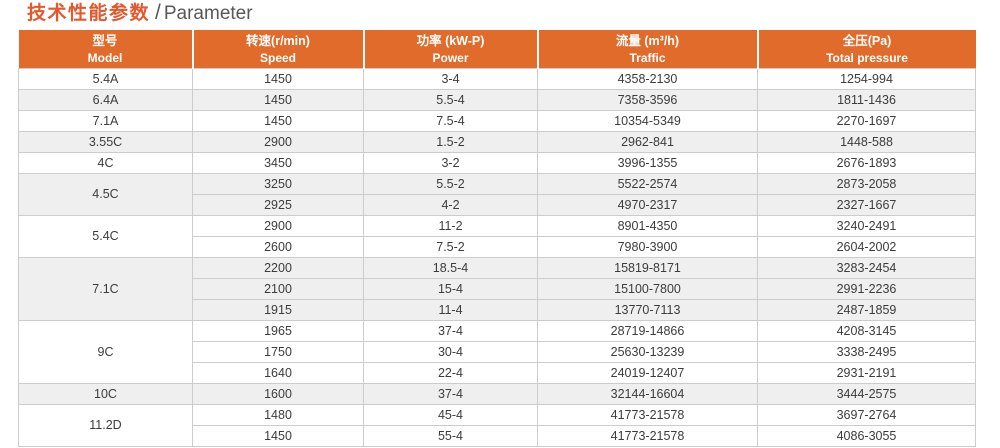 The image size is (1000, 448). I want to click on table-row: 9C 1965 37-4 28719-14866 4208-3145, so click(497, 352).